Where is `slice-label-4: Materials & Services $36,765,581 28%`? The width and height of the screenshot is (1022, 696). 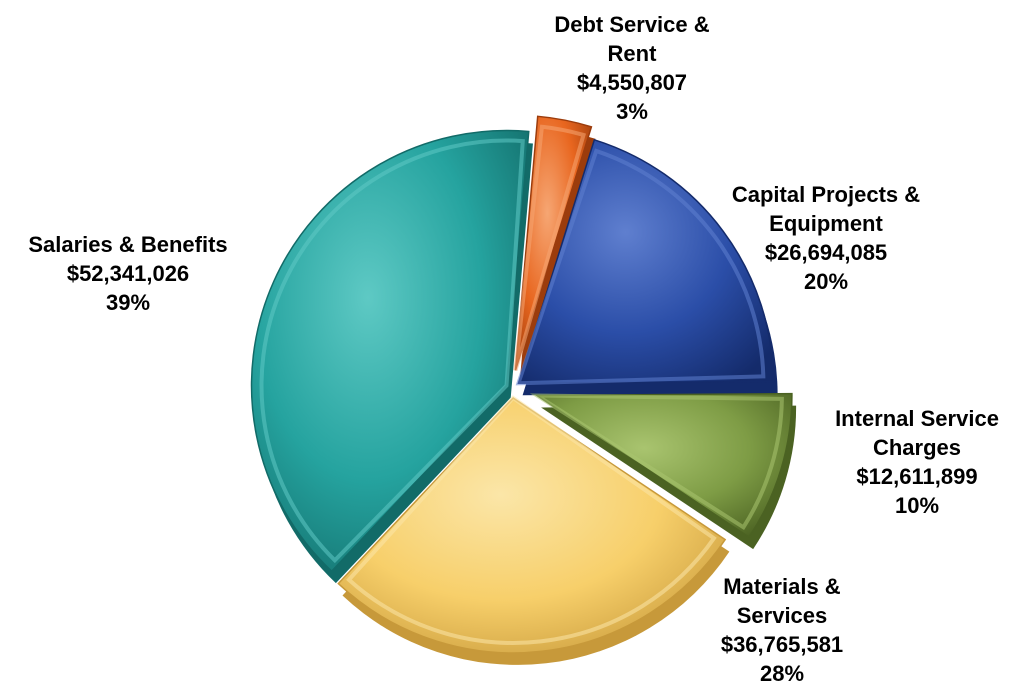
slice-label-4: Materials & Services $36,765,581 28% is located at coordinates (782, 630).